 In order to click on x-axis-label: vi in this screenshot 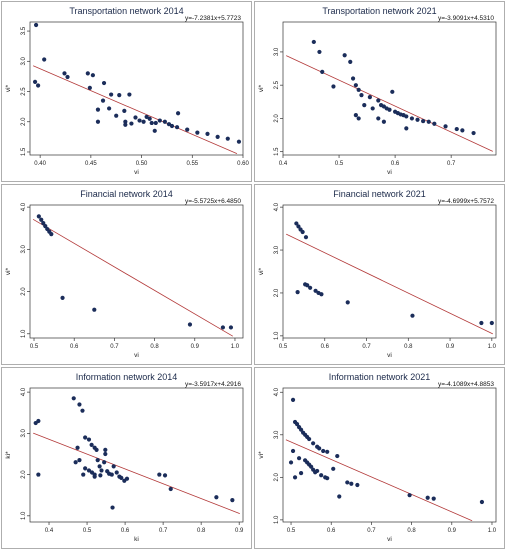, I will do `click(389, 539)`.